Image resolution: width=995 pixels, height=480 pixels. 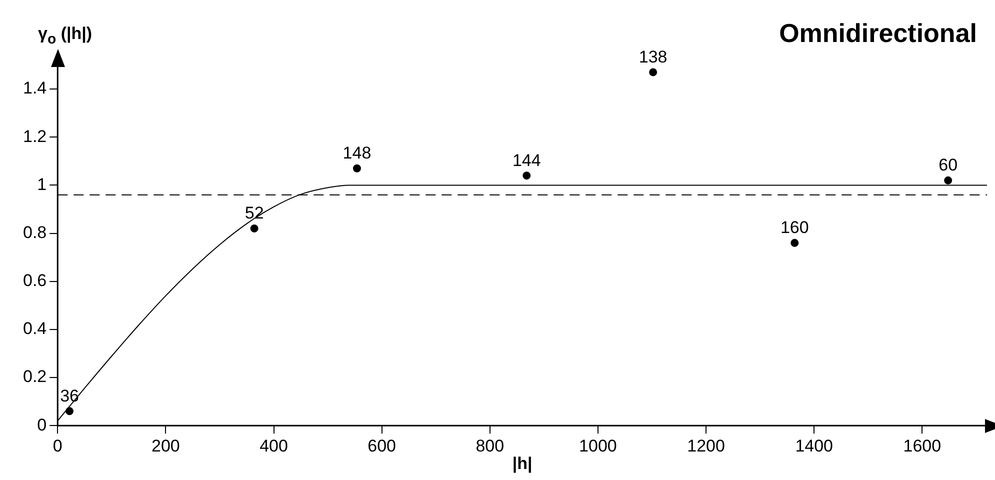 I want to click on y-tick-label: 1.4, so click(x=34, y=88).